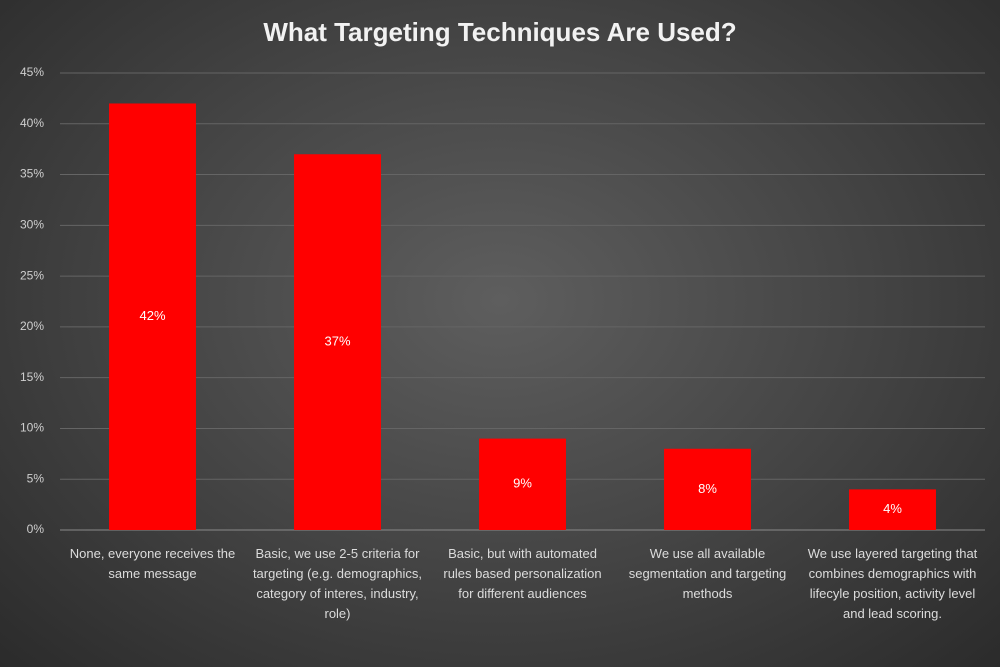 The image size is (1000, 667). I want to click on data-label: 37%, so click(337, 341).